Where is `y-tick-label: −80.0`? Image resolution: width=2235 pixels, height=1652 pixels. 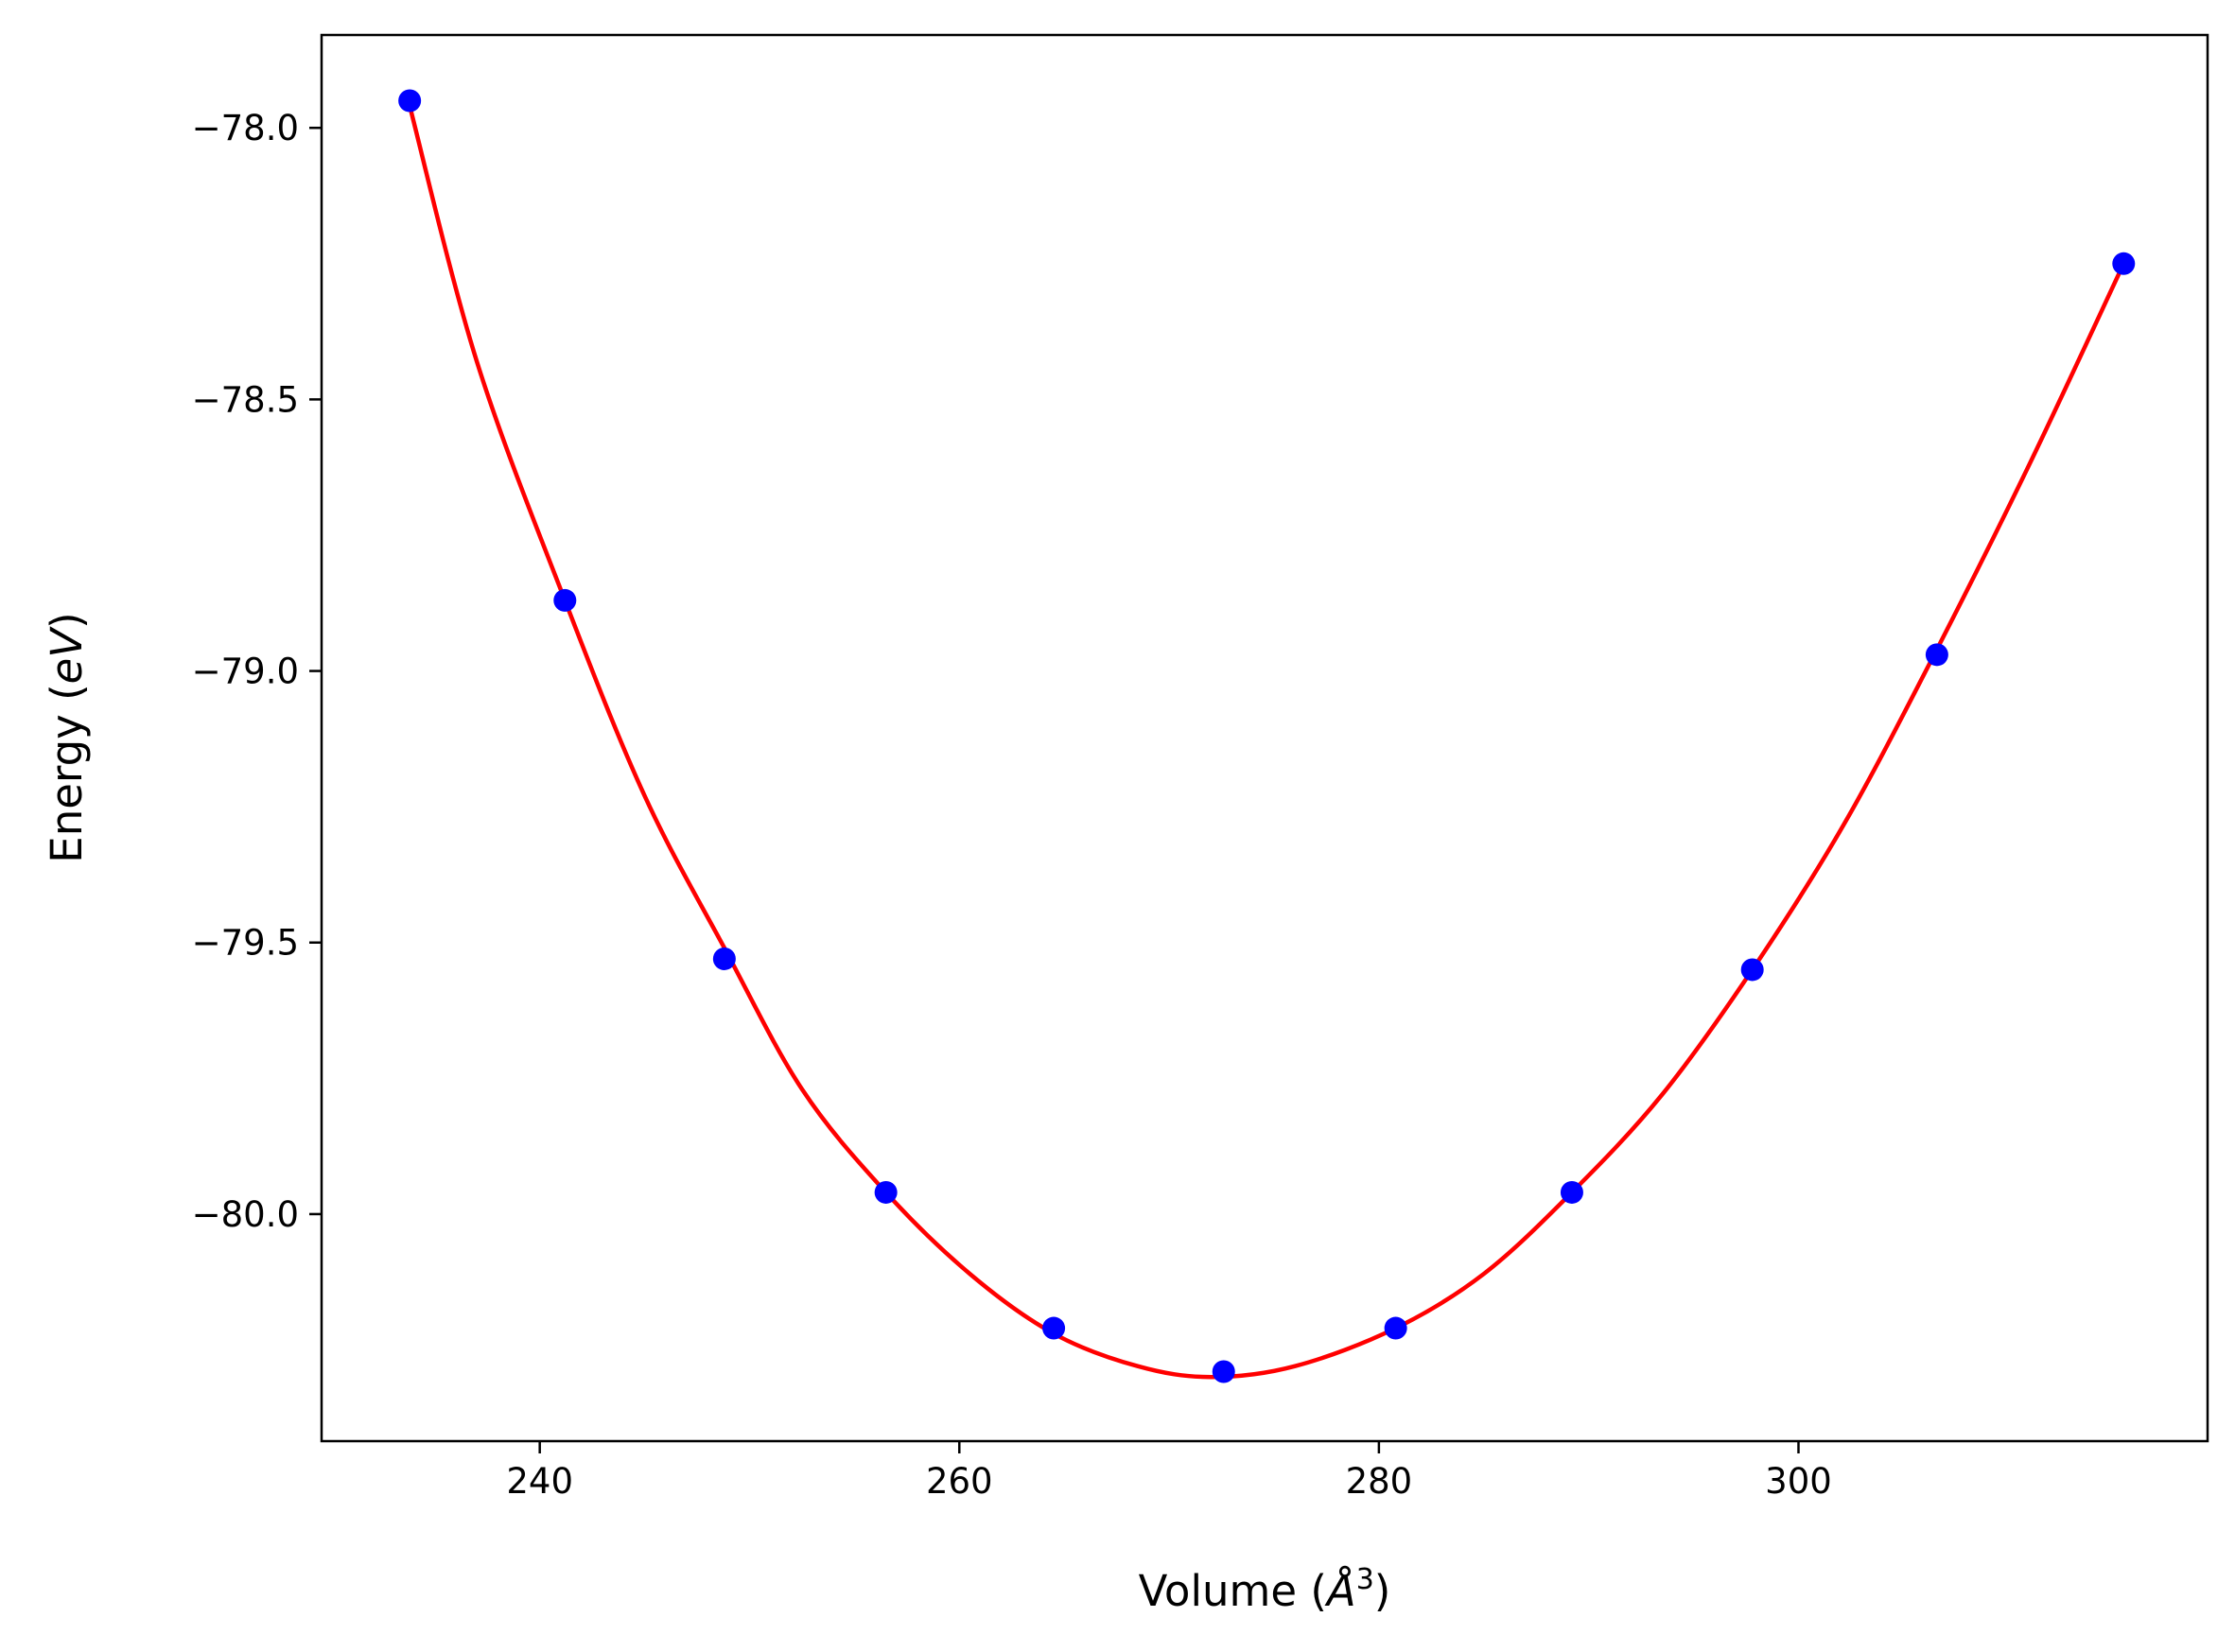
y-tick-label: −80.0 is located at coordinates (245, 1214).